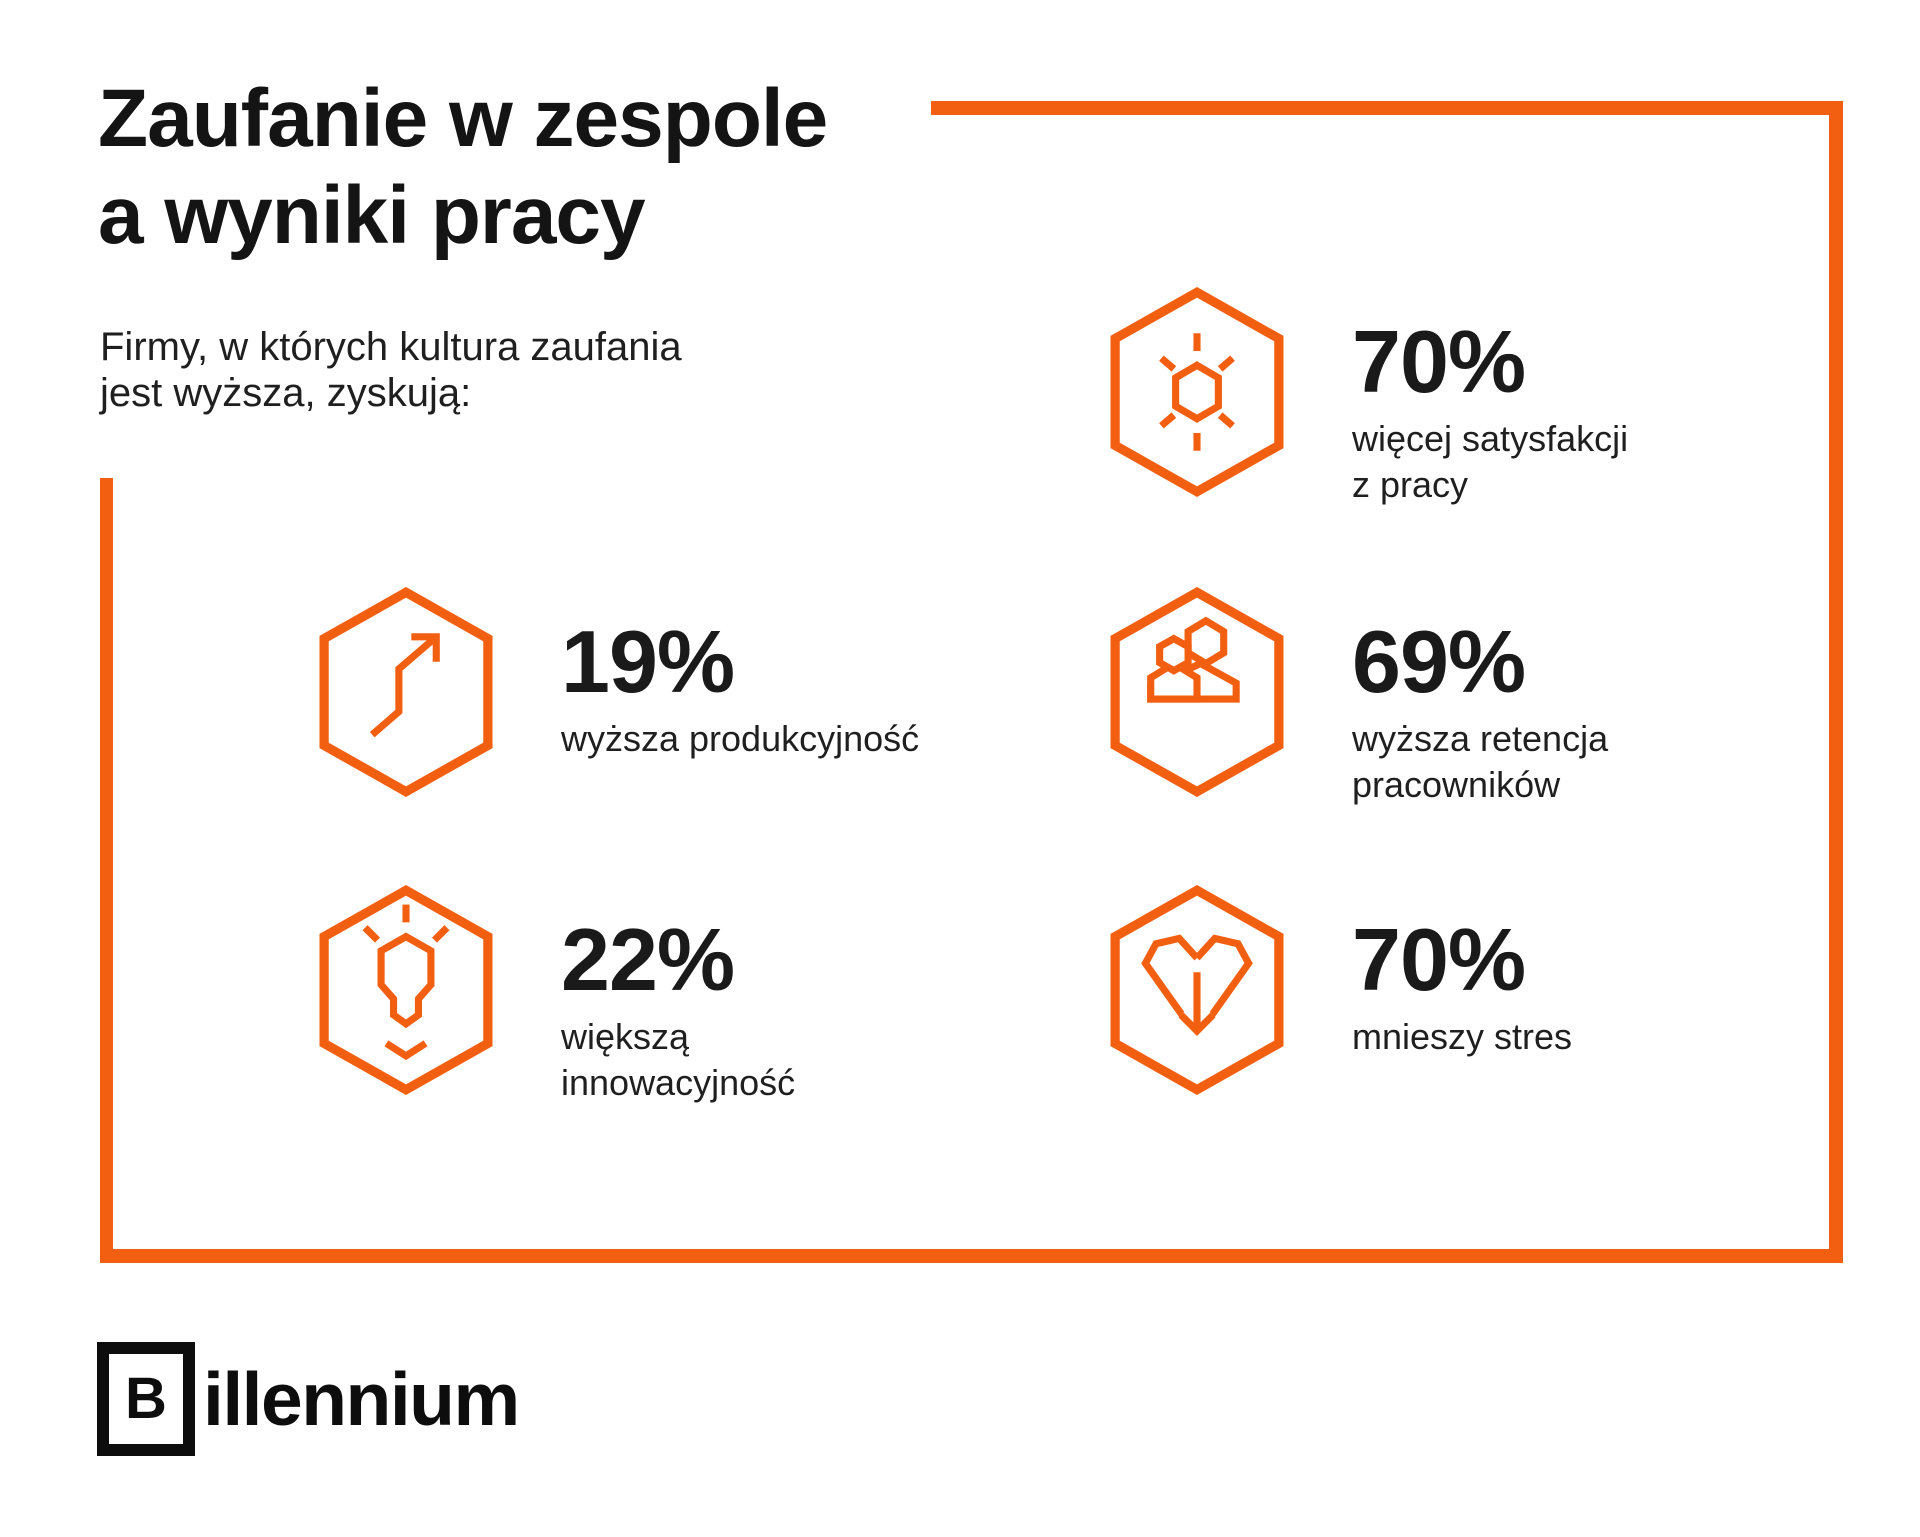 This screenshot has width=1920, height=1537. I want to click on subtitle-line-2: jest wyższa, zyskują:, so click(286, 393).